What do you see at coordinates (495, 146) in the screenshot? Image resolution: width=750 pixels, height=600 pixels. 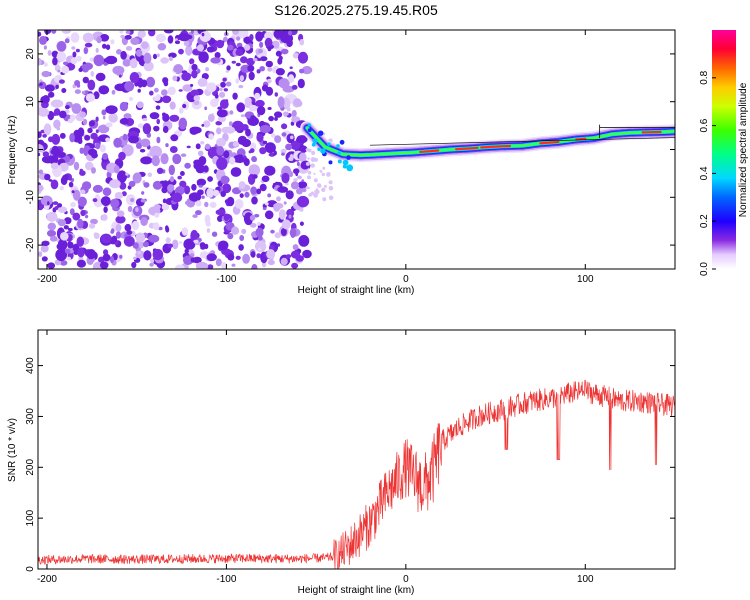 I see `signal-peak` at bounding box center [495, 146].